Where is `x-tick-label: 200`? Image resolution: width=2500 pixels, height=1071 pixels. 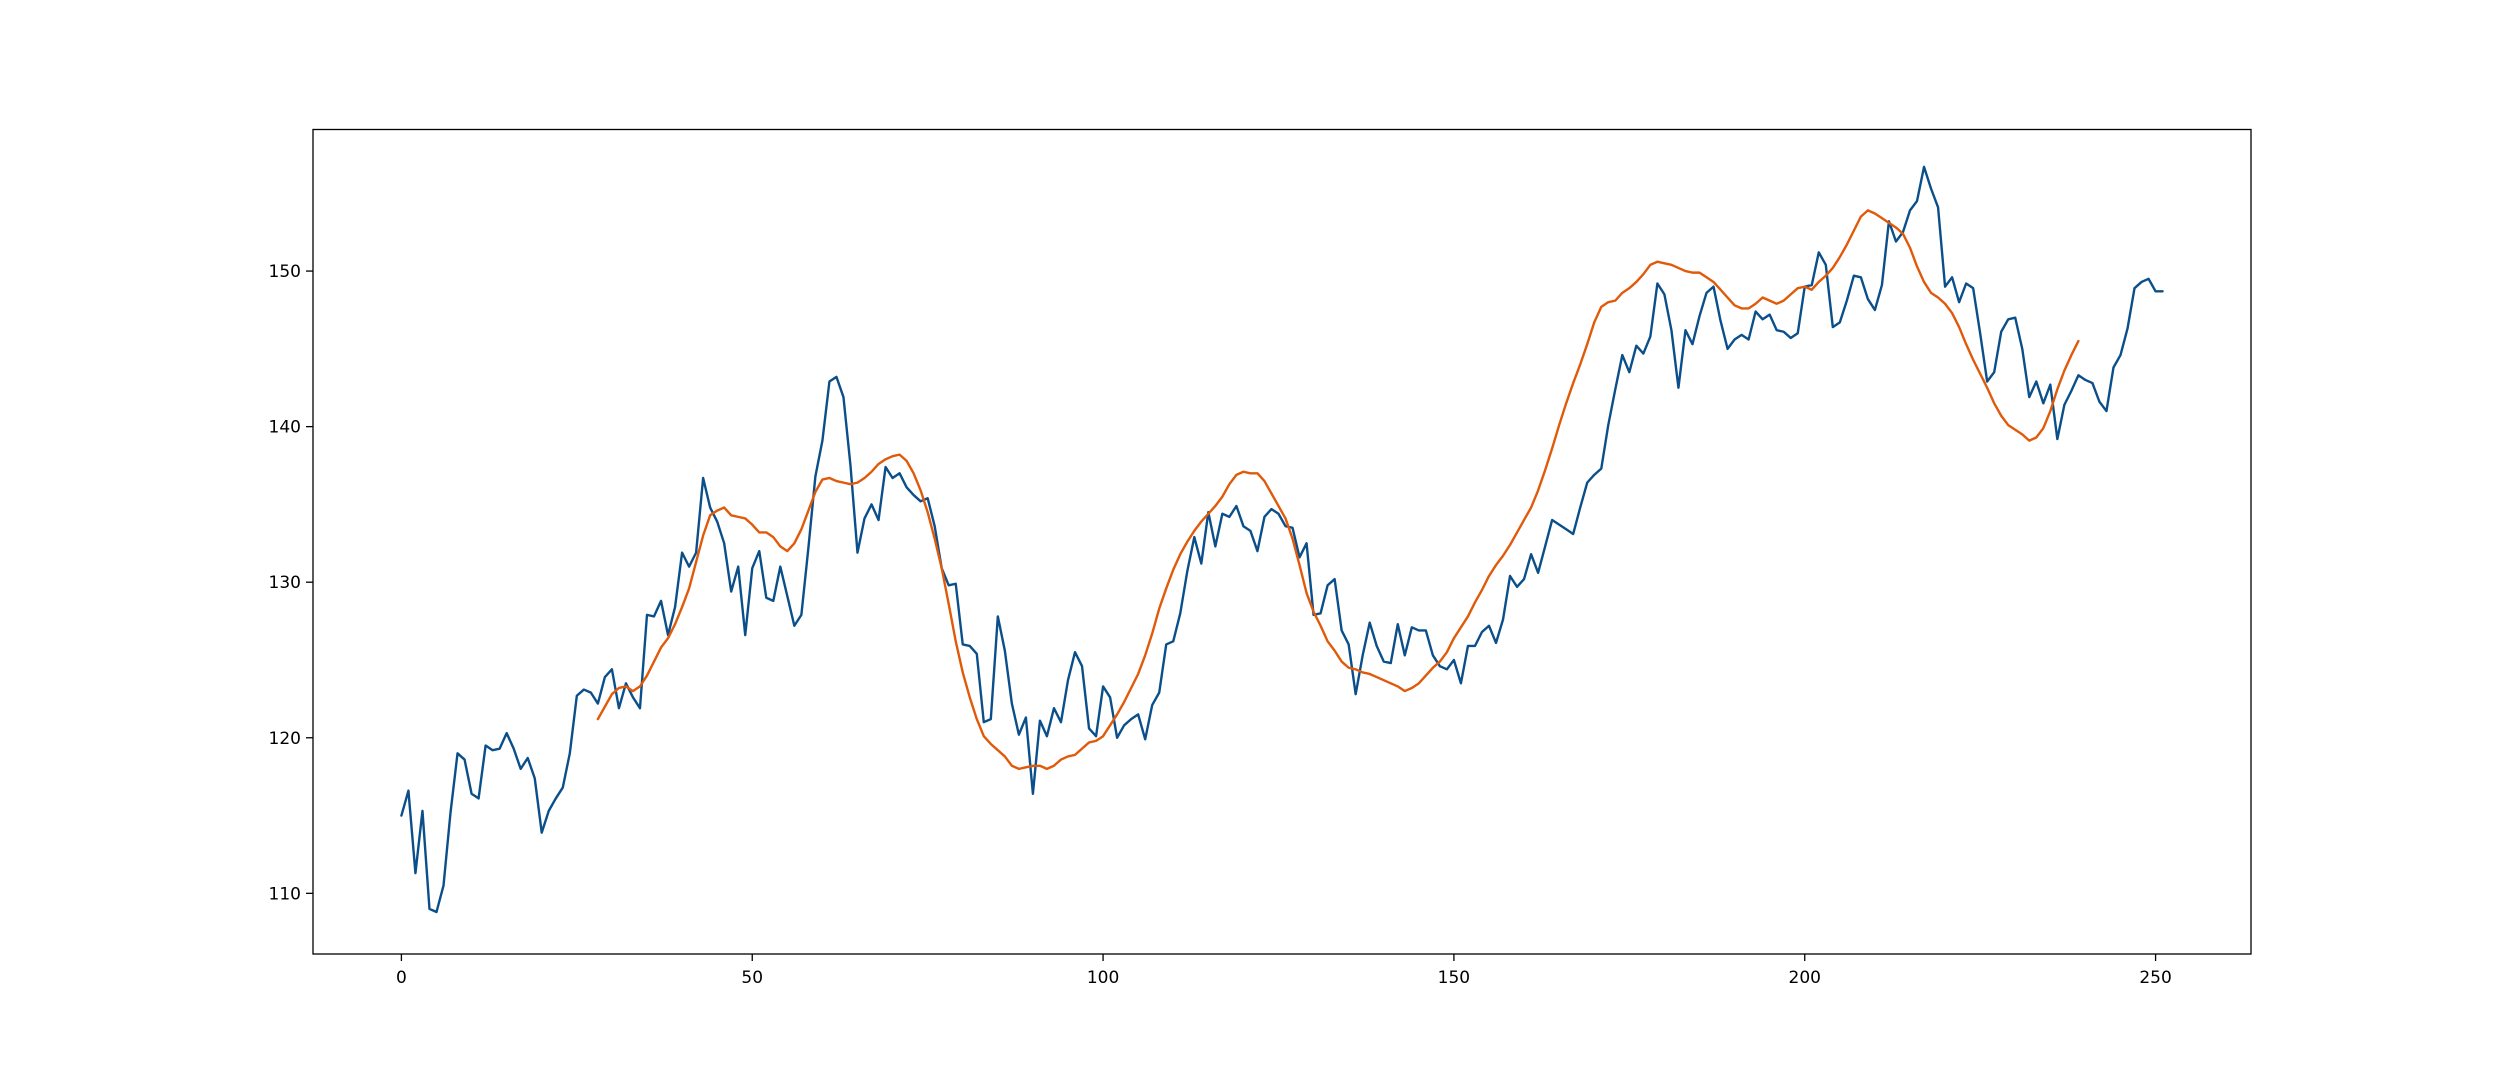
x-tick-label: 200 is located at coordinates (1805, 978).